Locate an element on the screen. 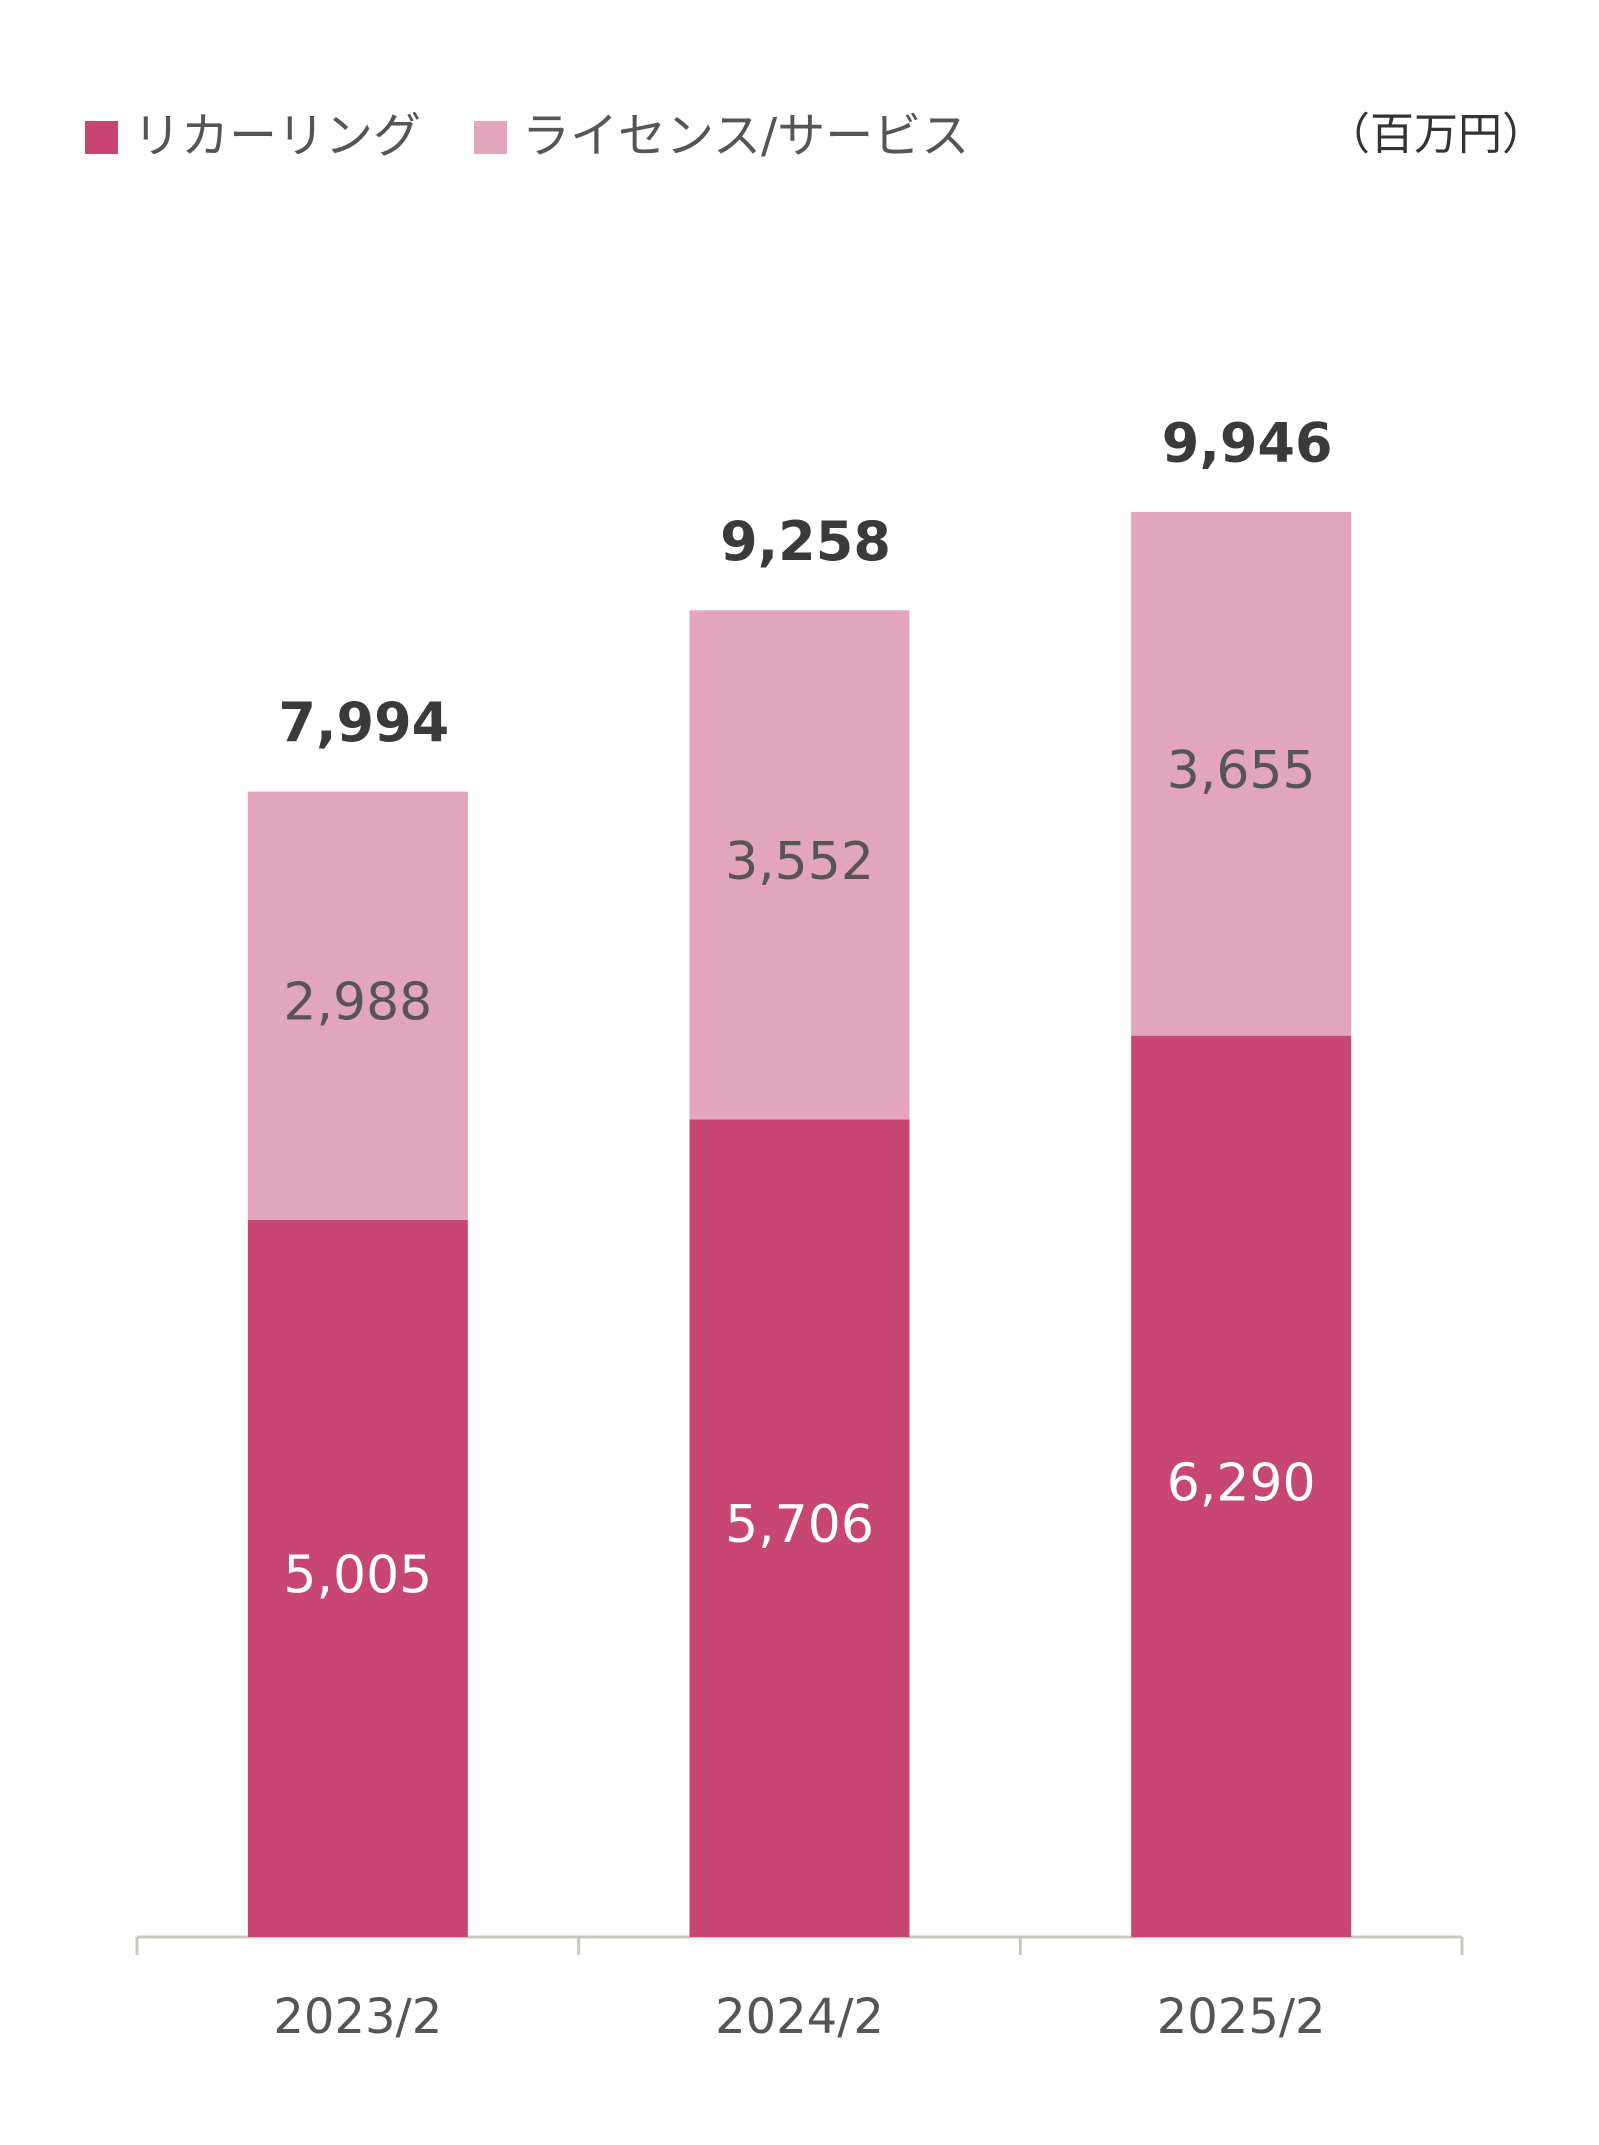 The image size is (1599, 2145). x-tick-label: 2023/2 is located at coordinates (357, 2017).